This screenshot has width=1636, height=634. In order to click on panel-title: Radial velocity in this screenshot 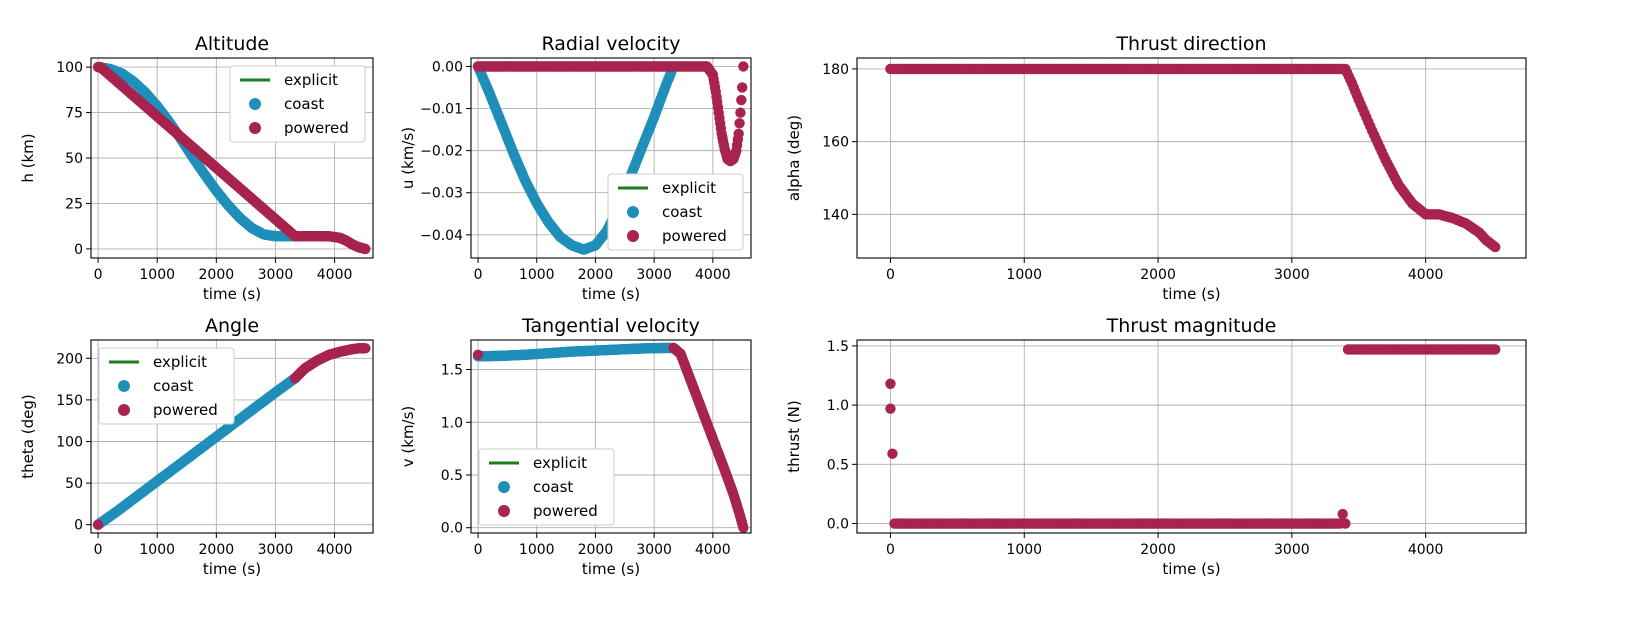, I will do `click(611, 44)`.